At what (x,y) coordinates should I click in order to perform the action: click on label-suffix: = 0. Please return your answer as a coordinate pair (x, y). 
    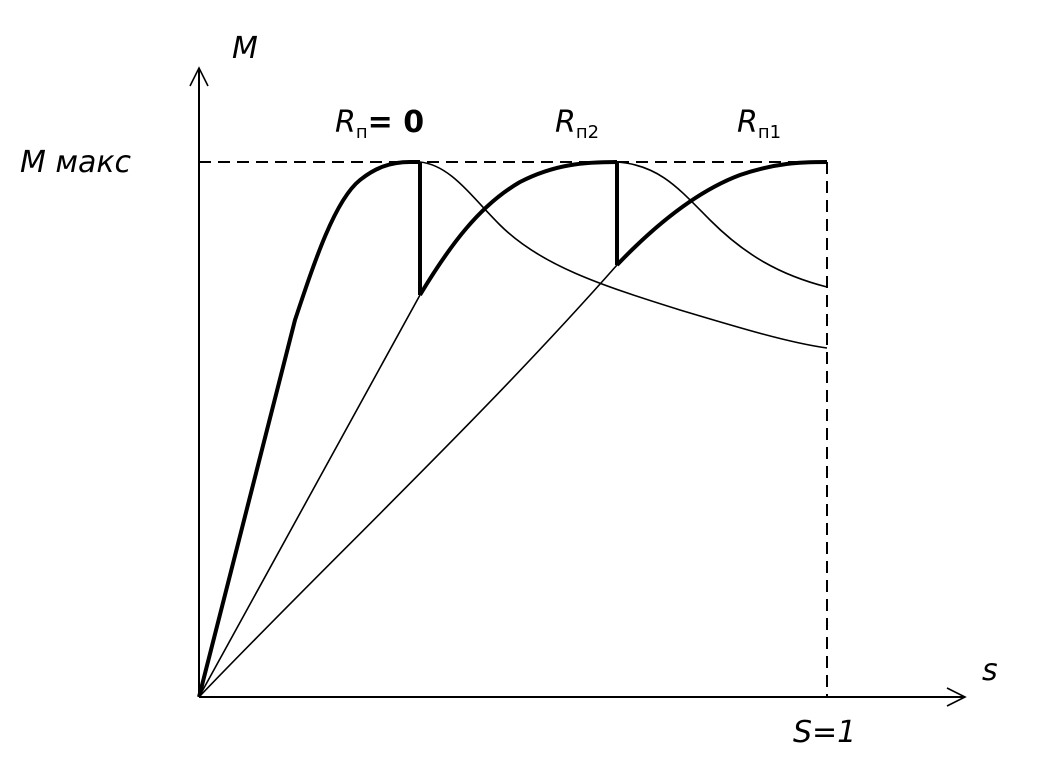
    Looking at the image, I should click on (396, 122).